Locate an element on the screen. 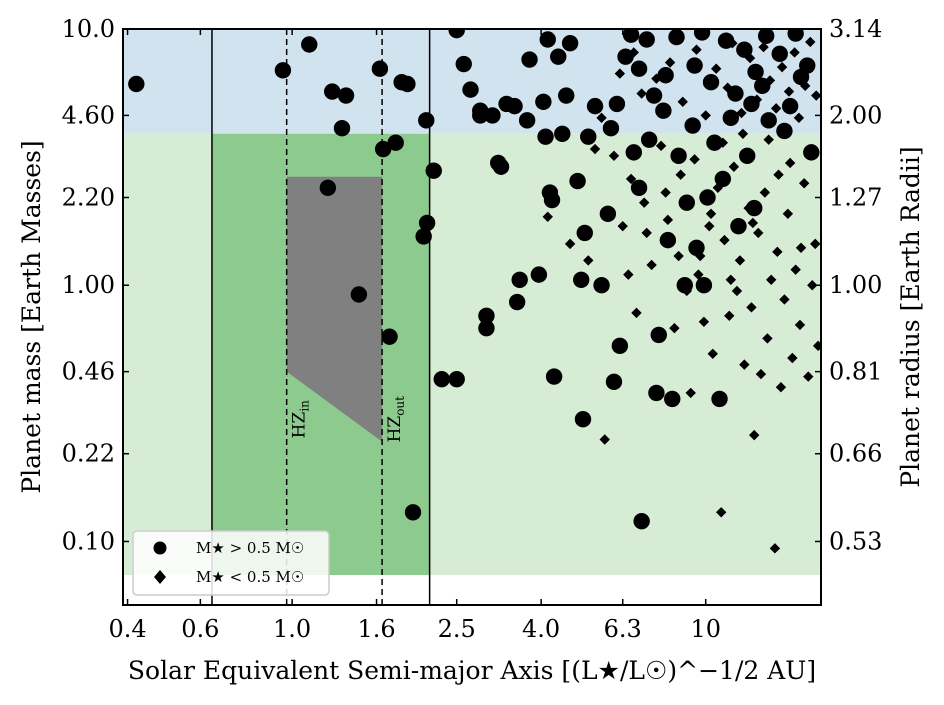 This screenshot has width=944, height=705. x-tick-label-6: 6.3 is located at coordinates (623, 629).